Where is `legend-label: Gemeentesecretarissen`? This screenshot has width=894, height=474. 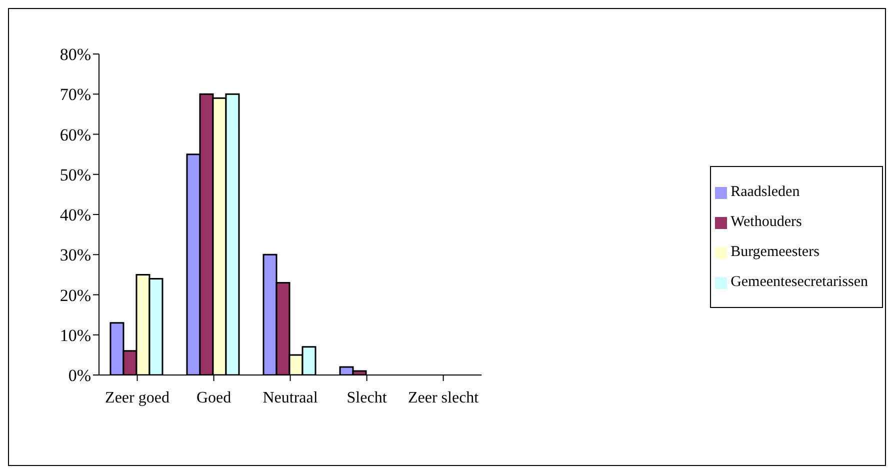 legend-label: Gemeentesecretarissen is located at coordinates (799, 282).